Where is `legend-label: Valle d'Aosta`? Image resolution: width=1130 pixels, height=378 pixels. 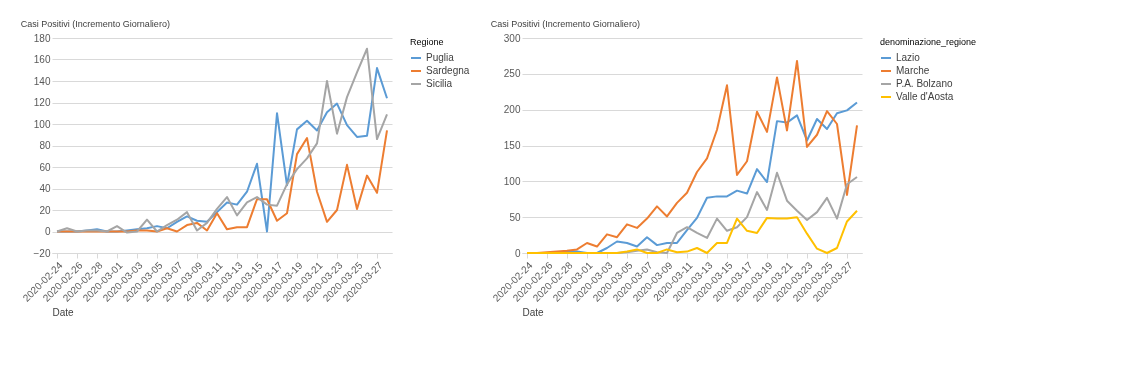
legend-label: Valle d'Aosta is located at coordinates (925, 96).